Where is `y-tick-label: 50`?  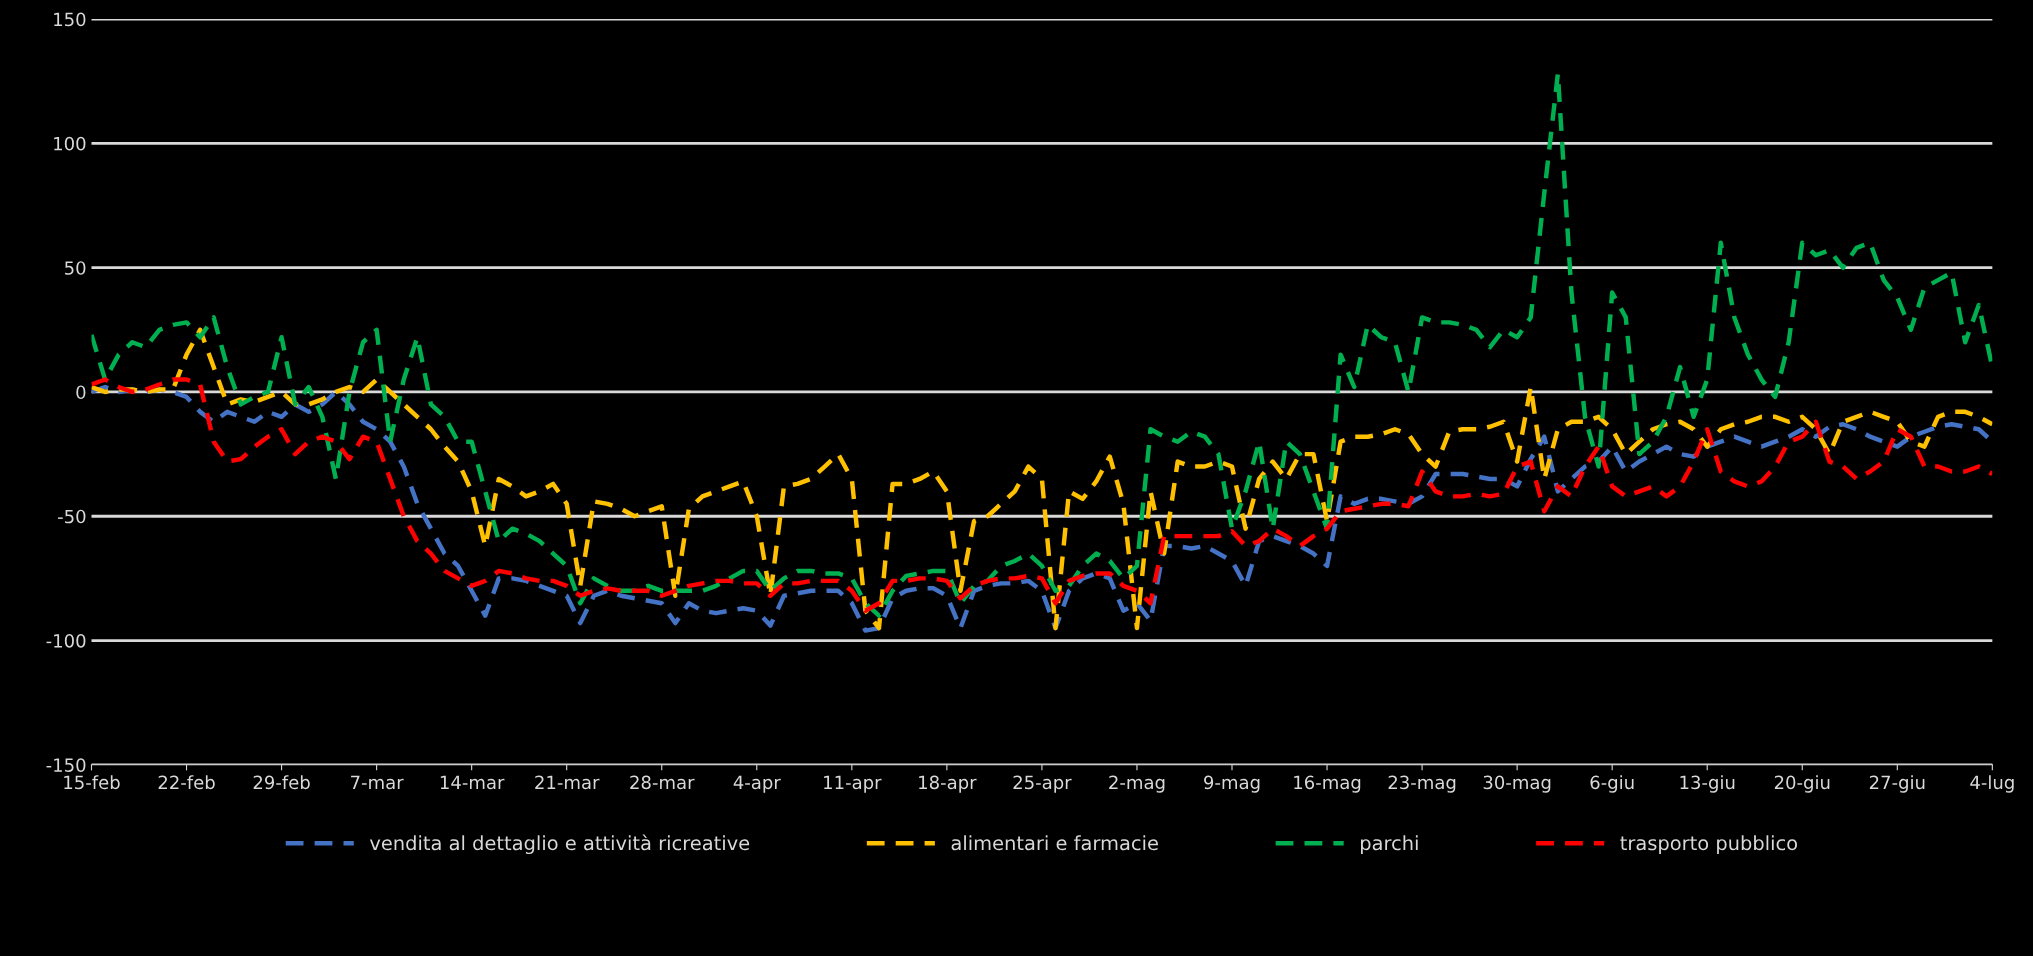
y-tick-label: 50 is located at coordinates (75, 268).